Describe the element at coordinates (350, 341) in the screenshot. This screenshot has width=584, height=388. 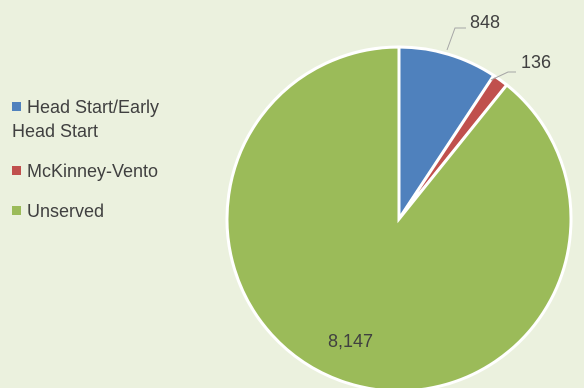
I see `data-label-unserved: 8,147` at that location.